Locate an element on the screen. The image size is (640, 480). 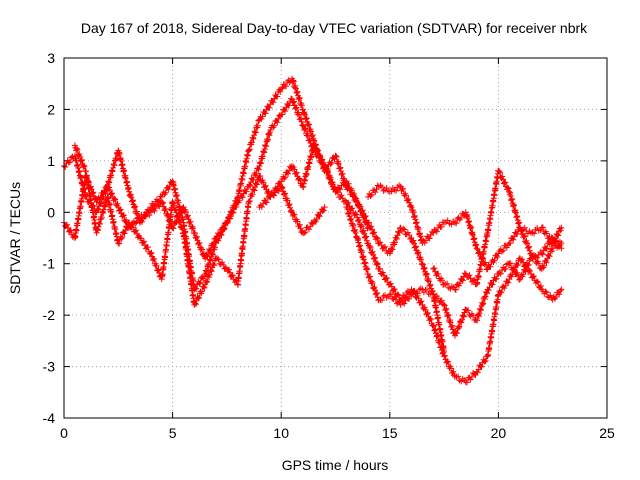
x-tick-label: 0 is located at coordinates (64, 433).